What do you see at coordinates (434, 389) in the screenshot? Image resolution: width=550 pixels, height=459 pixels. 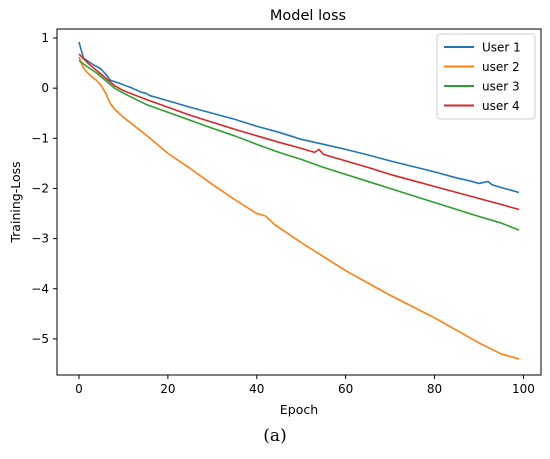 I see `x-tick-label: 80` at bounding box center [434, 389].